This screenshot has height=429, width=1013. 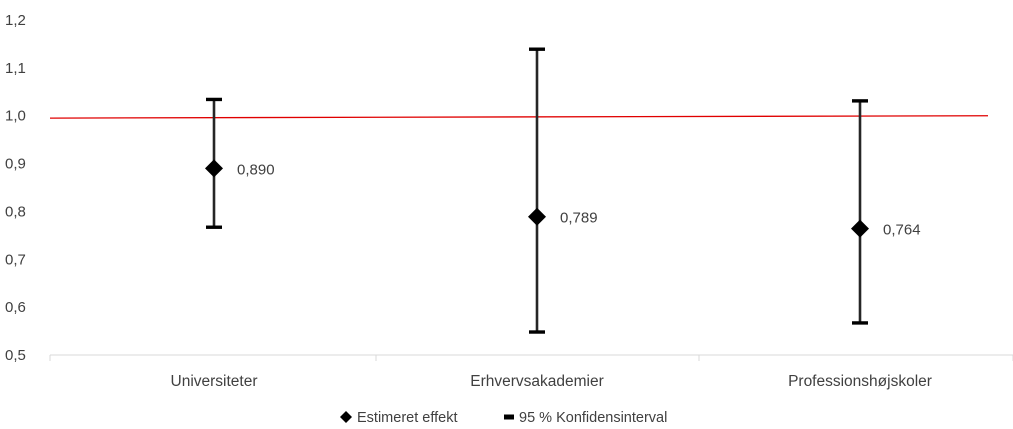 What do you see at coordinates (593, 418) in the screenshot?
I see `legend-label-ci: 95 % Konfidensinterval` at bounding box center [593, 418].